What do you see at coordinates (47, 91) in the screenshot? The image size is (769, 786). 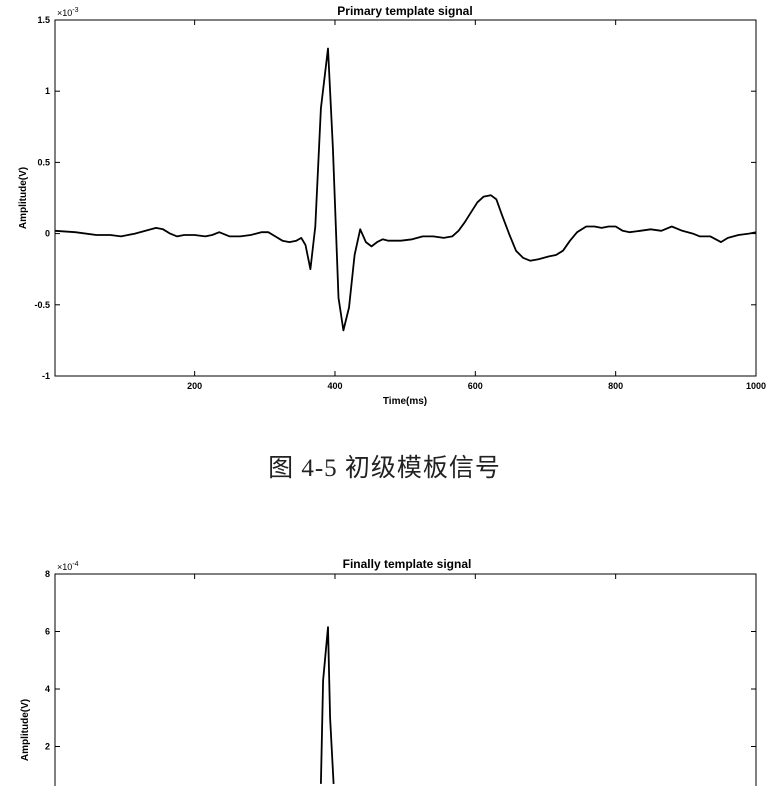 I see `y-tick-label: 1` at bounding box center [47, 91].